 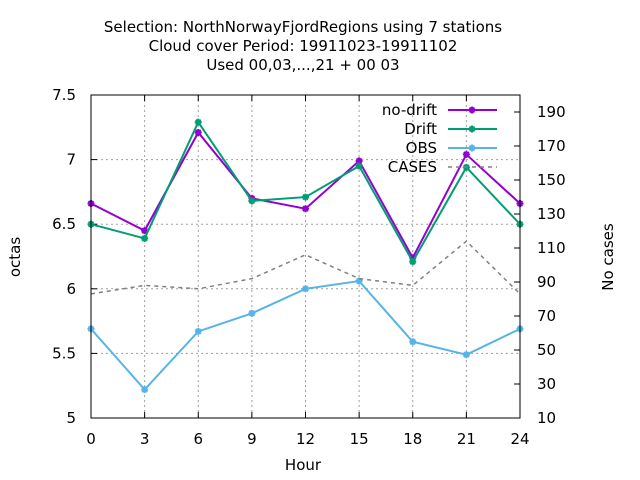 What do you see at coordinates (466, 439) in the screenshot?
I see `x-tick-label: 21` at bounding box center [466, 439].